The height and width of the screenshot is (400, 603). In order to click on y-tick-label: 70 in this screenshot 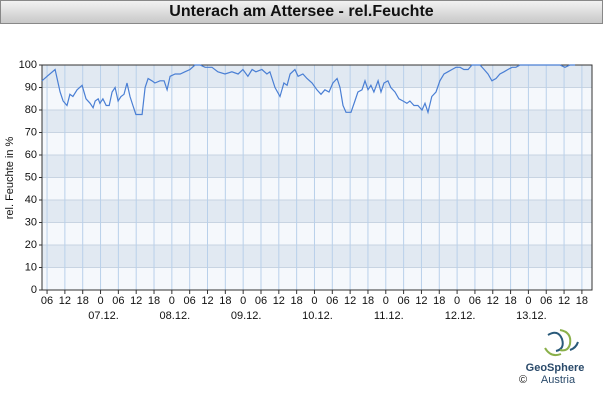, I will do `click(31, 132)`.